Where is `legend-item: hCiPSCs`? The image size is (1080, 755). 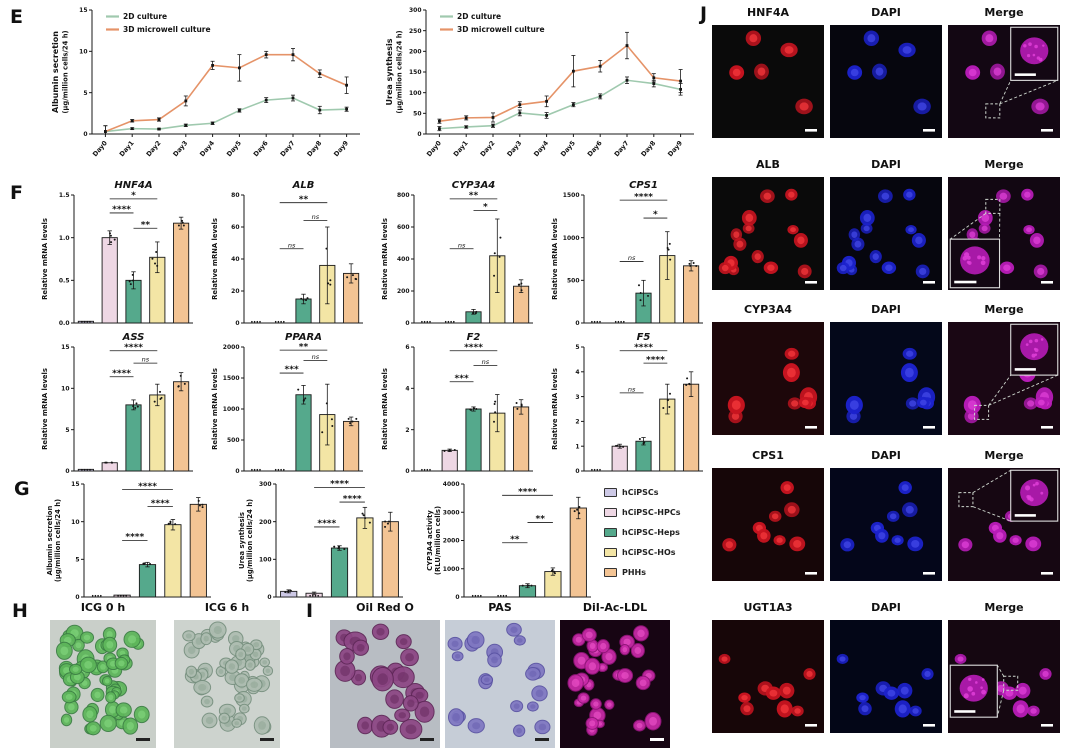 legend-item: hCiPSCs is located at coordinates (642, 492).